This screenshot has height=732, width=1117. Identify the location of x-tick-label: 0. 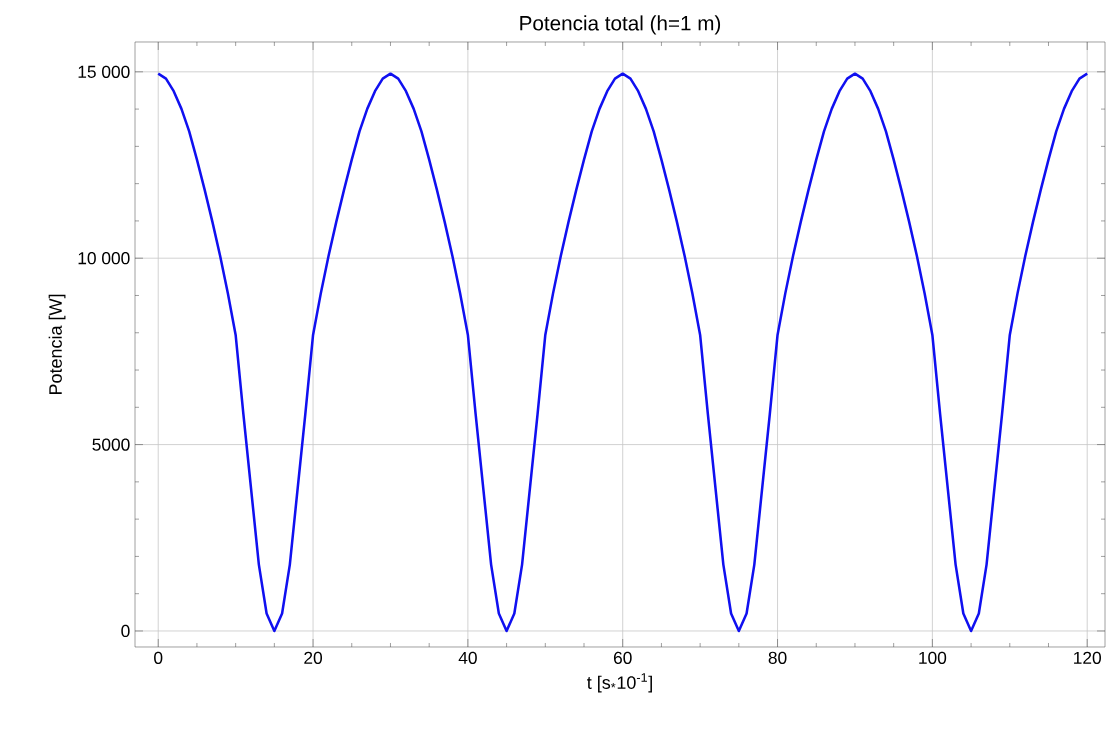
(158, 657).